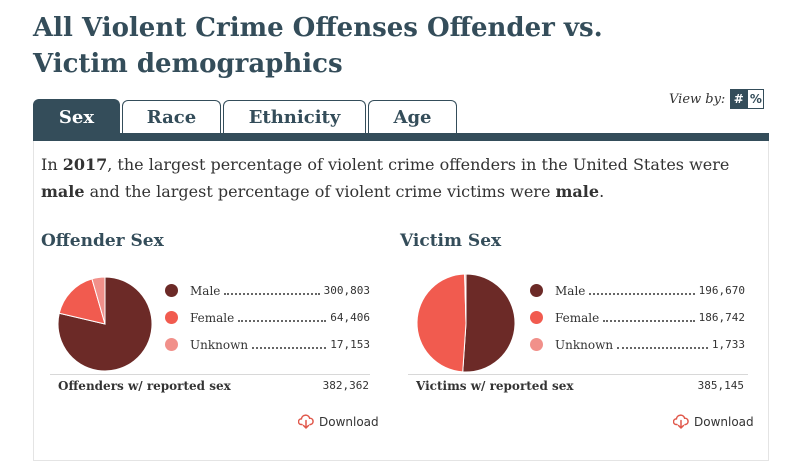 Image resolution: width=803 pixels, height=476 pixels. What do you see at coordinates (350, 317) in the screenshot?
I see `legend-value: 64,406` at bounding box center [350, 317].